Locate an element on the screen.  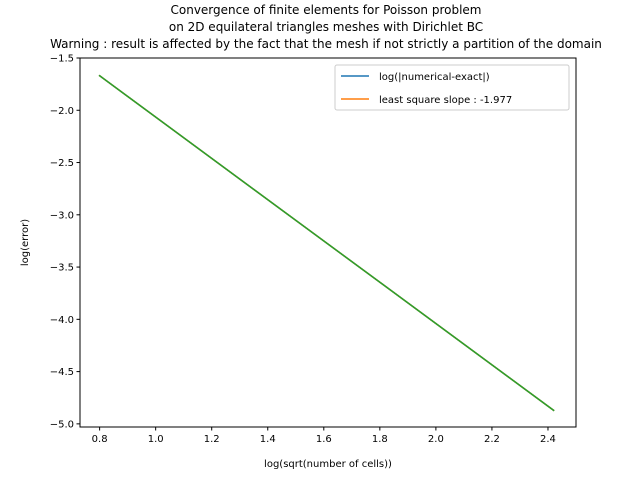
x-tick-label: 2.2 is located at coordinates (492, 439).